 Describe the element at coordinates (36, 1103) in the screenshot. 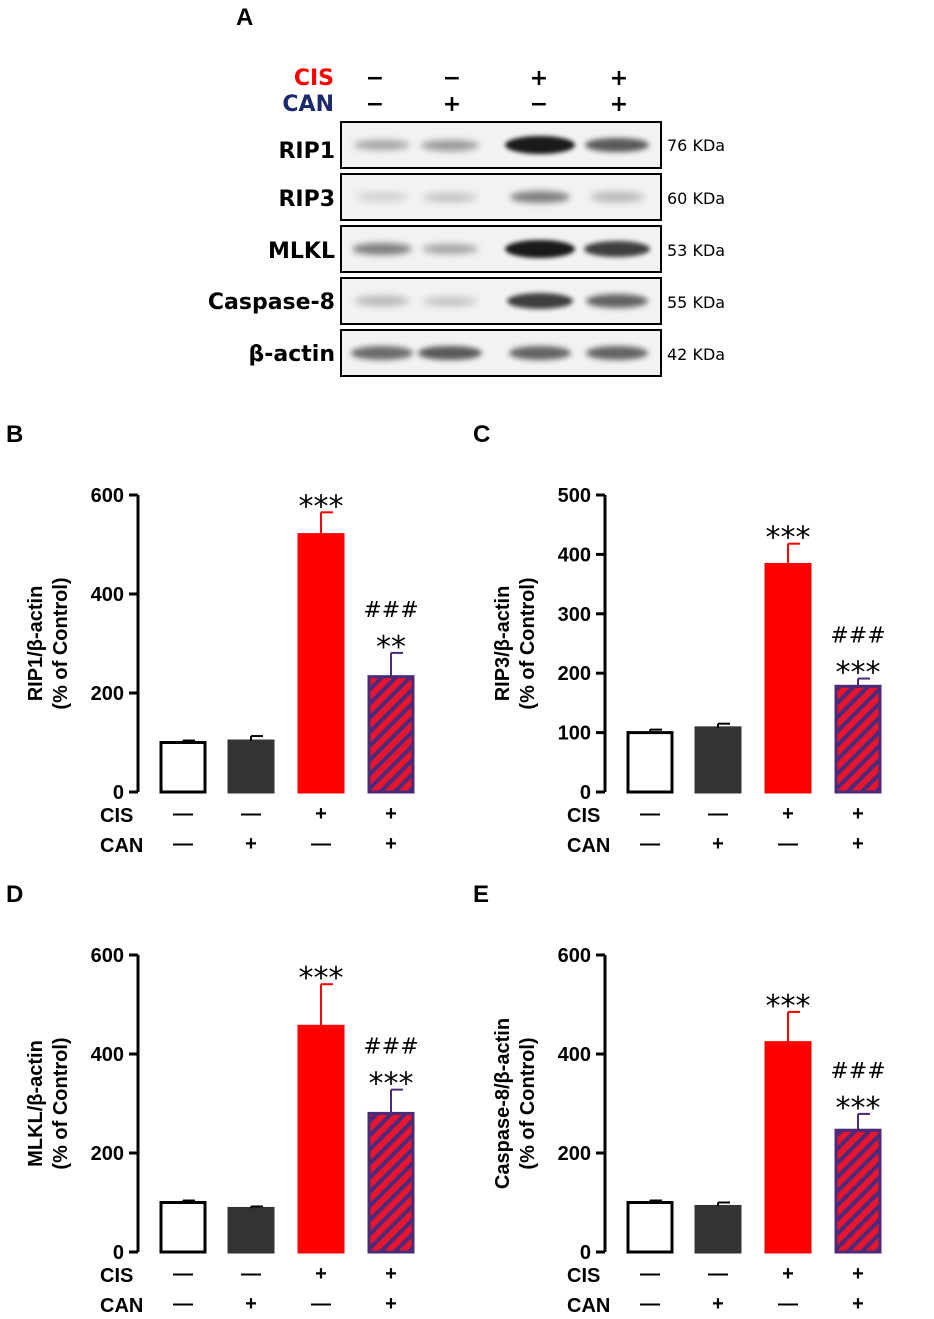

I see `y-axis-label: MLKL/β-actin` at that location.